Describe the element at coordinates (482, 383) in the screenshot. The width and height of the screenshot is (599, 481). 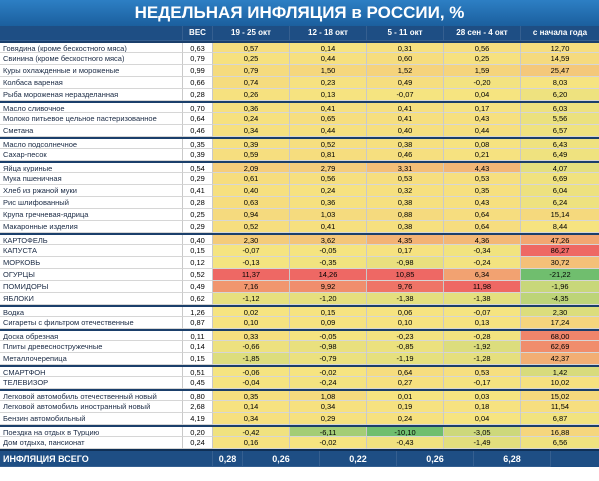
I see `cell: -0,17` at that location.